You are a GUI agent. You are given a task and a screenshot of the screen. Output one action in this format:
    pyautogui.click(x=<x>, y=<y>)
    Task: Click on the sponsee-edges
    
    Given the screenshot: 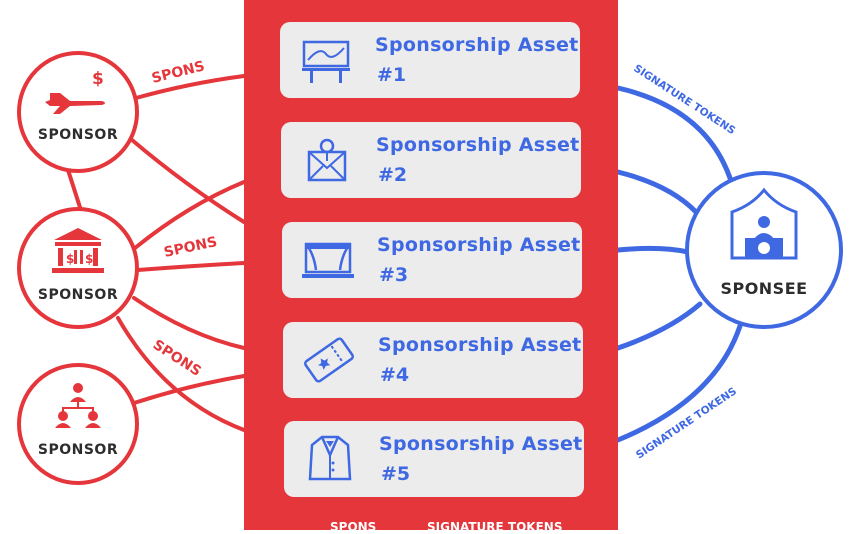 What is the action you would take?
    pyautogui.click(x=679, y=264)
    